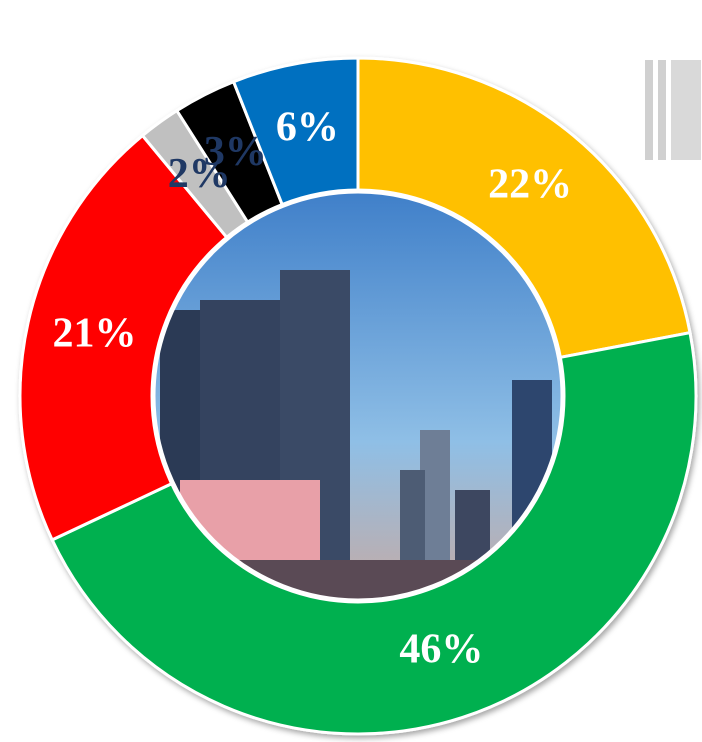  What do you see at coordinates (95, 334) in the screenshot?
I see `data-label: 21%` at bounding box center [95, 334].